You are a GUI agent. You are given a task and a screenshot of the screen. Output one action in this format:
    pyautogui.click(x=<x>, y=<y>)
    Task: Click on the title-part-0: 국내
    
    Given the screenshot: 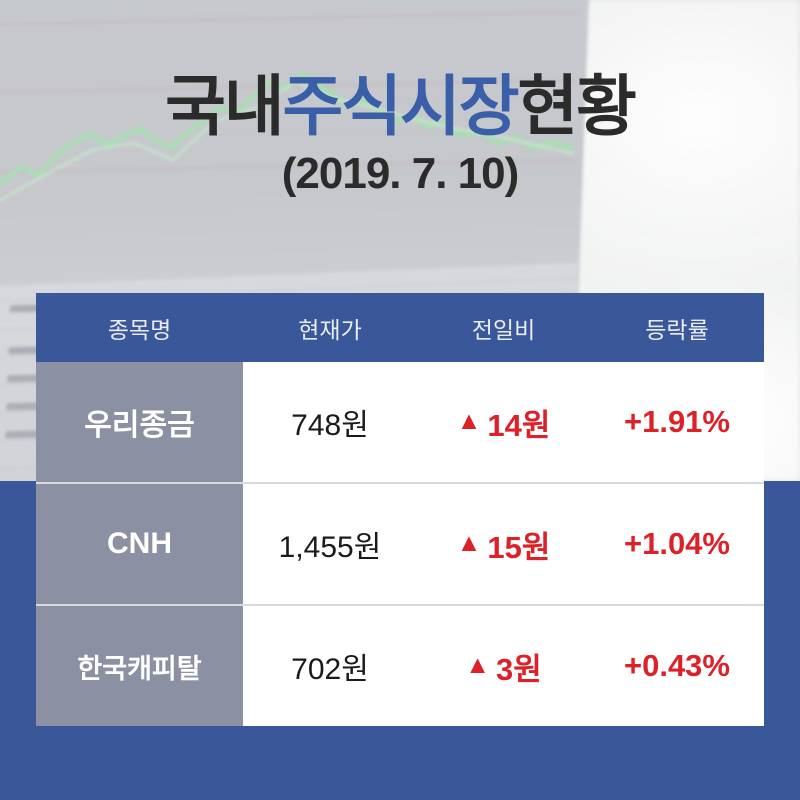 What is the action you would take?
    pyautogui.click(x=224, y=106)
    